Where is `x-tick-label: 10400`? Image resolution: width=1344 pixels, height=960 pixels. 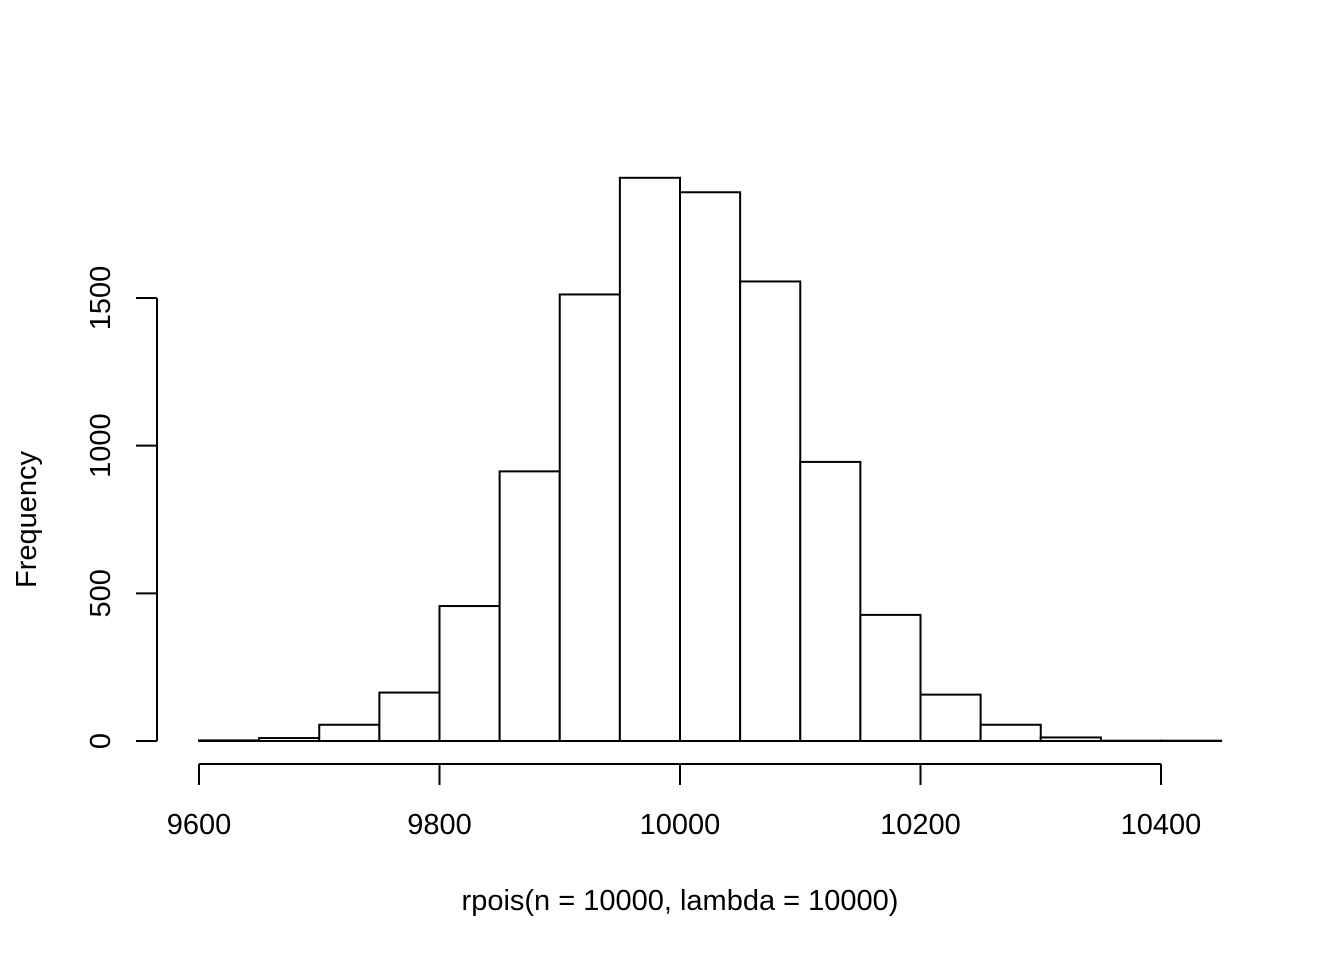 x-tick-label: 10400 is located at coordinates (1161, 825).